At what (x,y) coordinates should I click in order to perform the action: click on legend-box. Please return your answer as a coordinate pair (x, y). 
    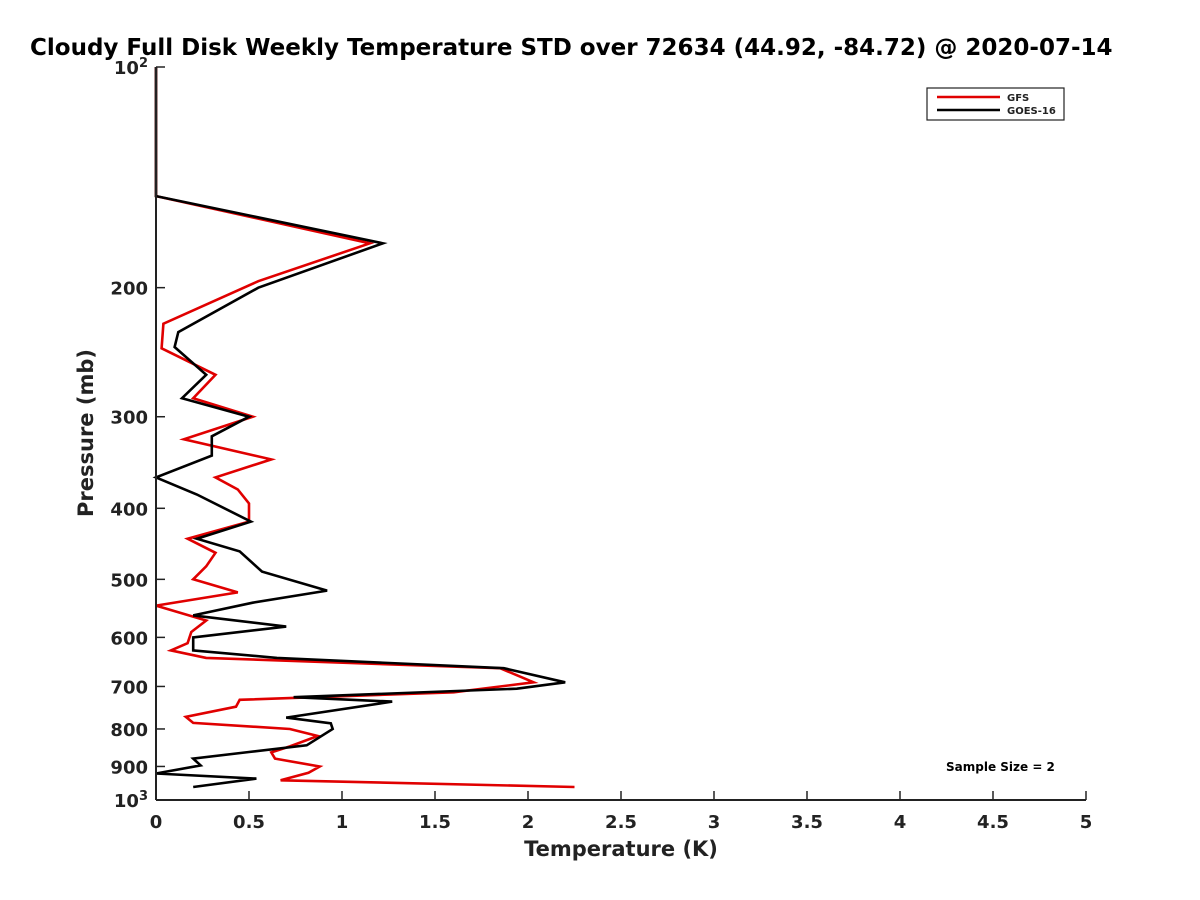
    Looking at the image, I should click on (995, 104).